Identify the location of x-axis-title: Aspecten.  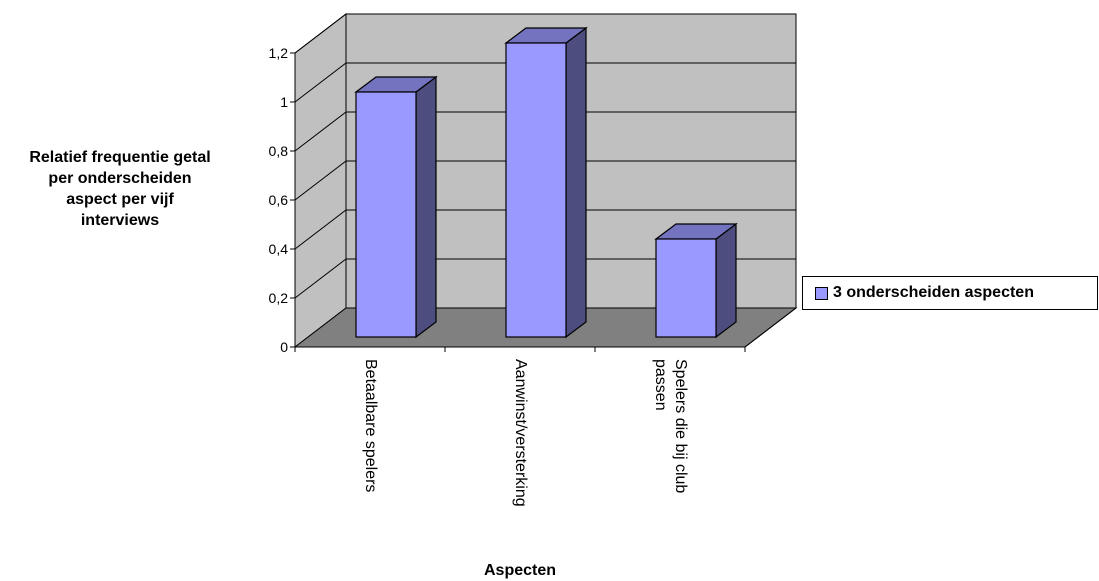
(520, 570).